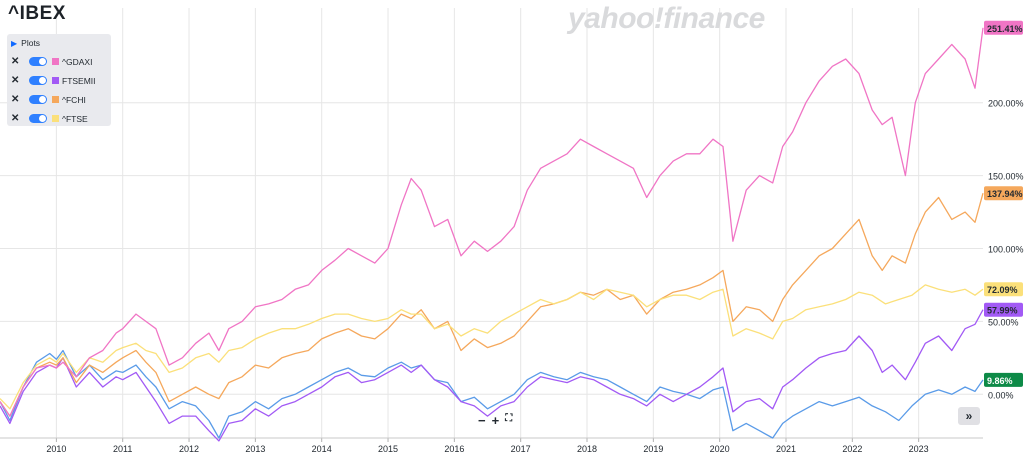 This screenshot has height=456, width=1024. I want to click on legend-item-label: FTSEMII, so click(79, 80).